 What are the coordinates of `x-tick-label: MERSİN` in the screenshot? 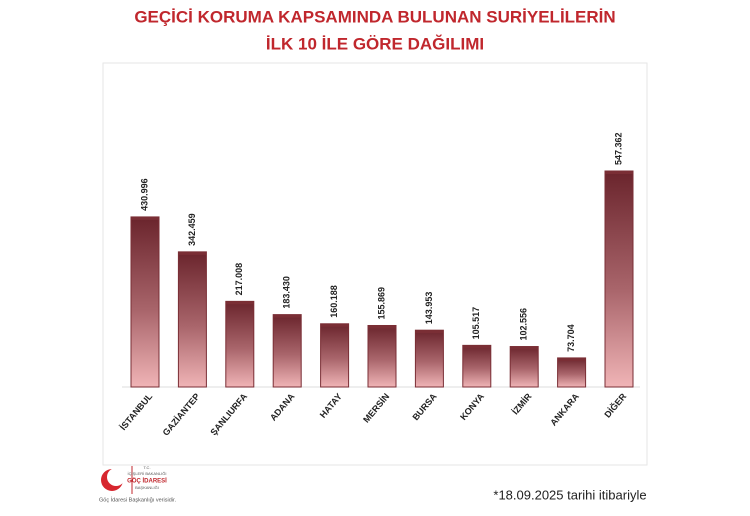 It's located at (376, 407).